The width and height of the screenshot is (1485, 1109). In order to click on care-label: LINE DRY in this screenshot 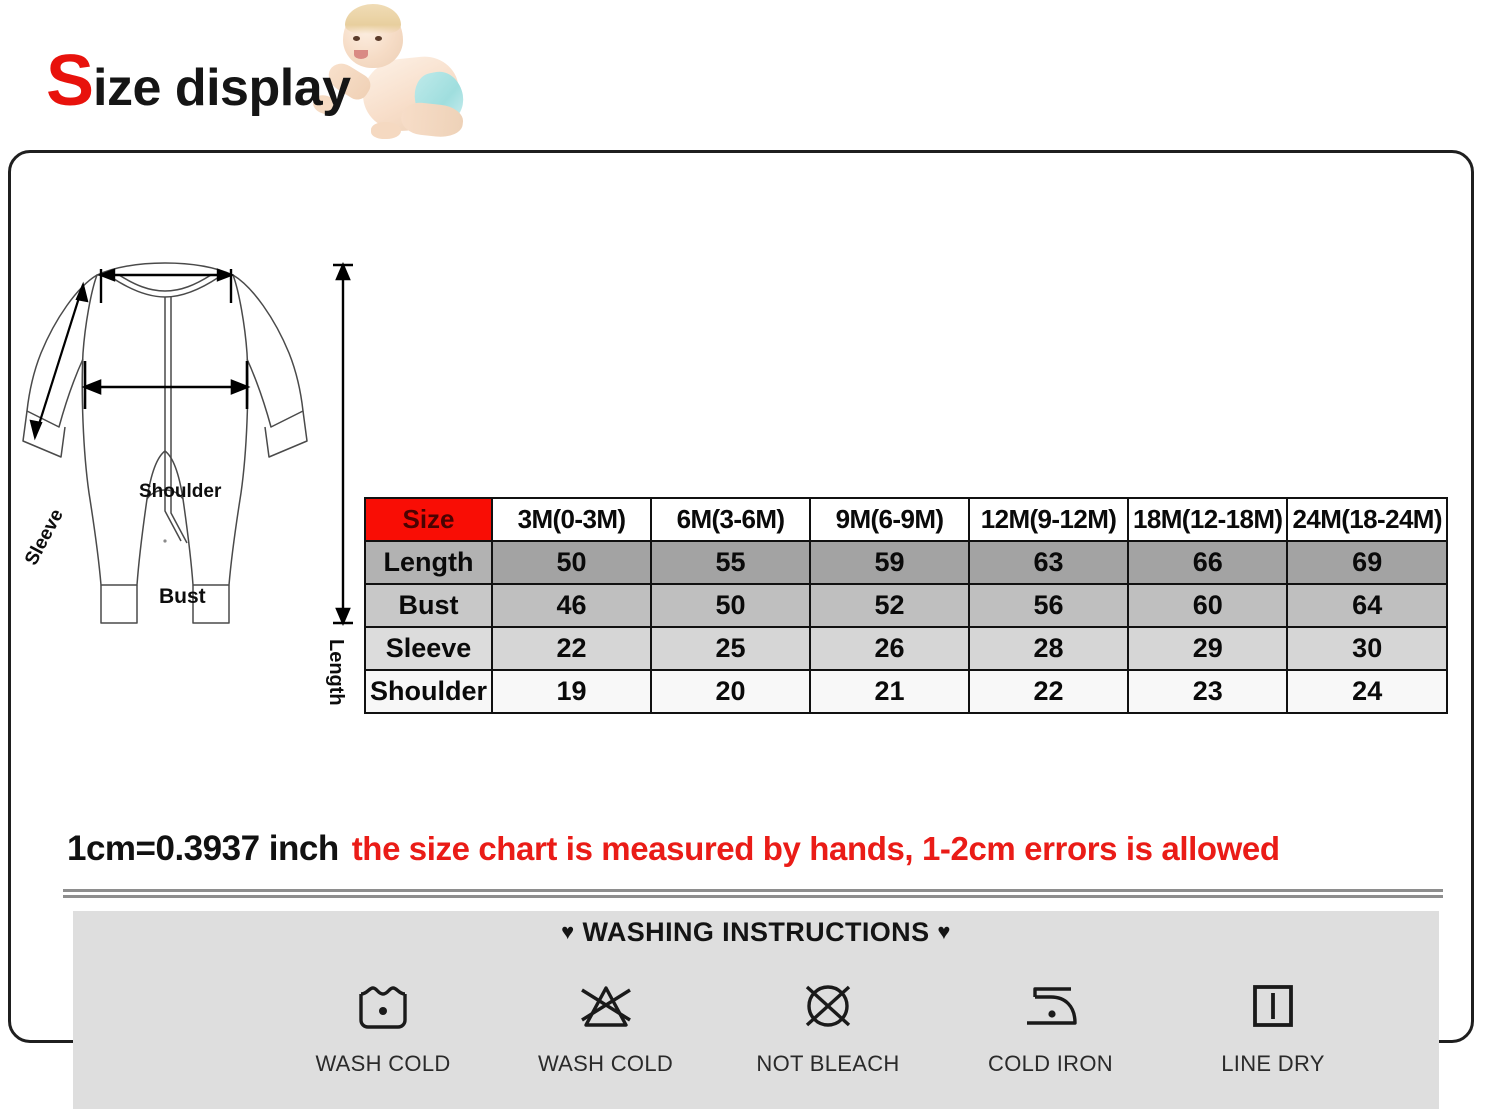, I will do `click(1273, 1063)`.